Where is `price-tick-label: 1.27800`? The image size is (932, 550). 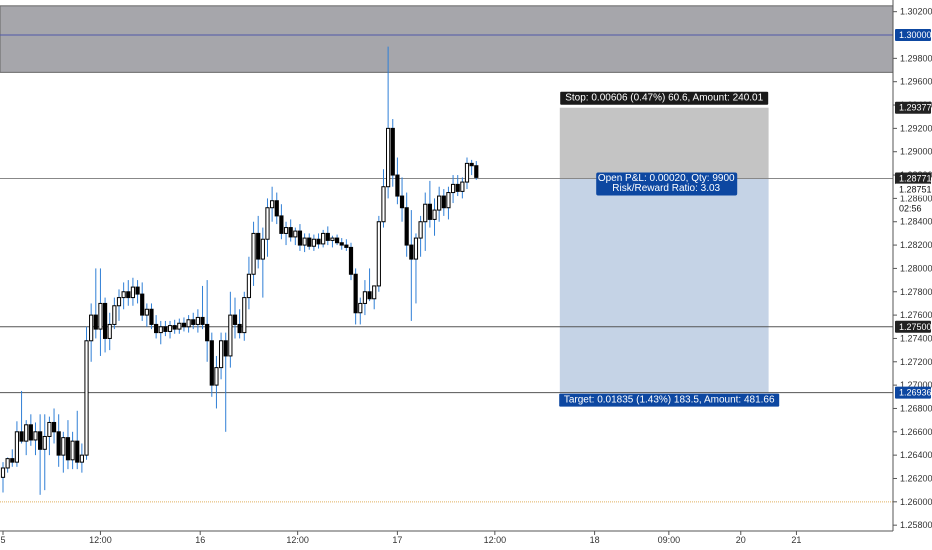
price-tick-label: 1.27800 is located at coordinates (916, 292).